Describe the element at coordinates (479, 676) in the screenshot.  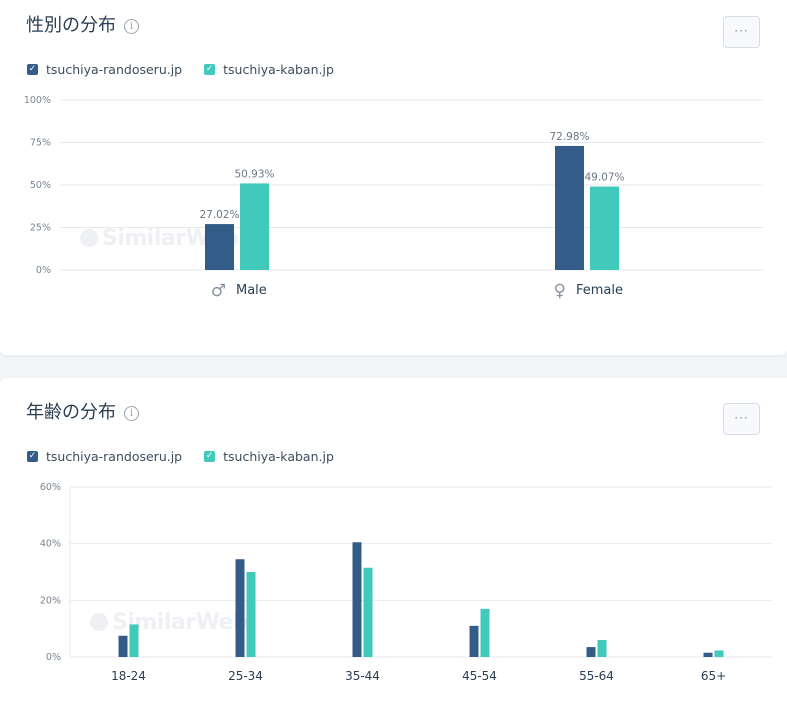
I see `x-category-label: 45-54` at that location.